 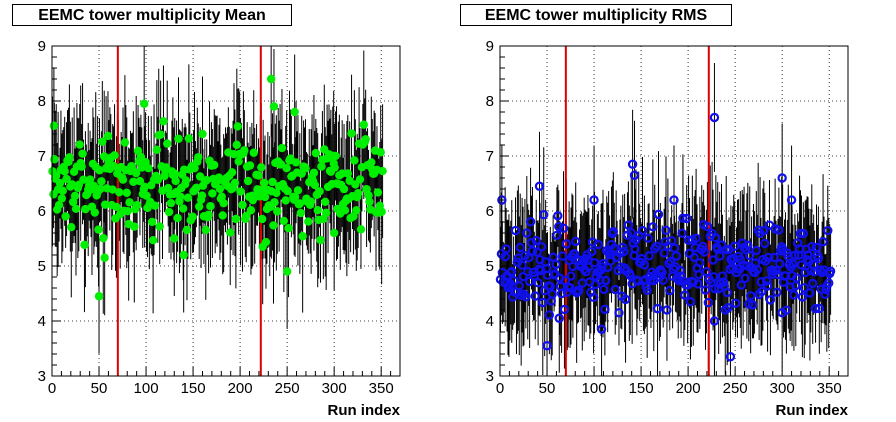 I want to click on y-tick-label: 3, so click(x=490, y=376).